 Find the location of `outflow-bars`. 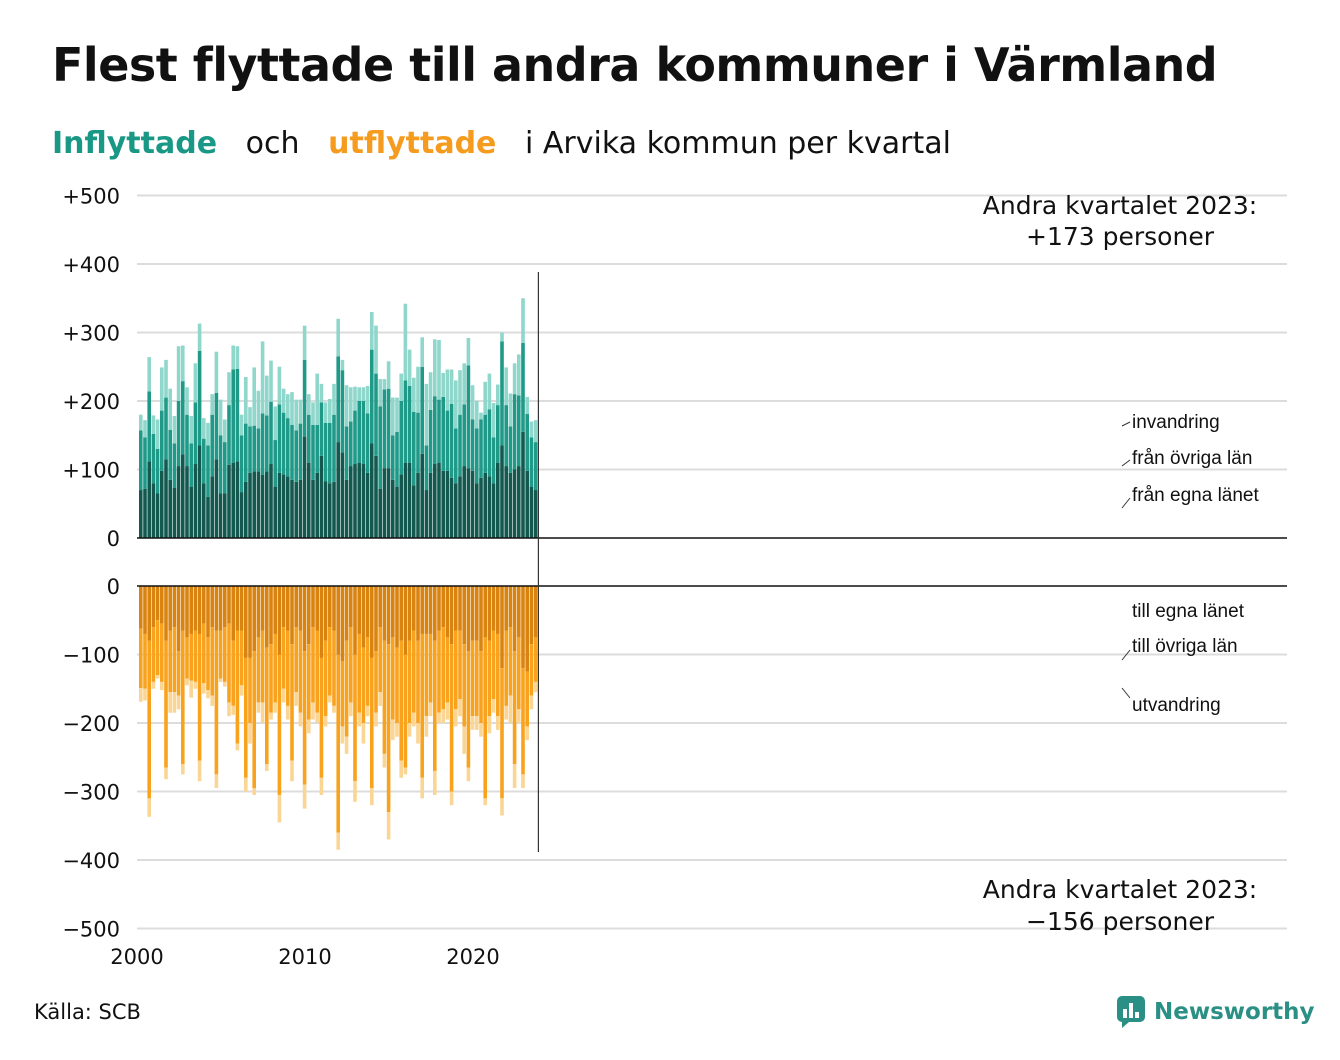

outflow-bars is located at coordinates (338, 718).